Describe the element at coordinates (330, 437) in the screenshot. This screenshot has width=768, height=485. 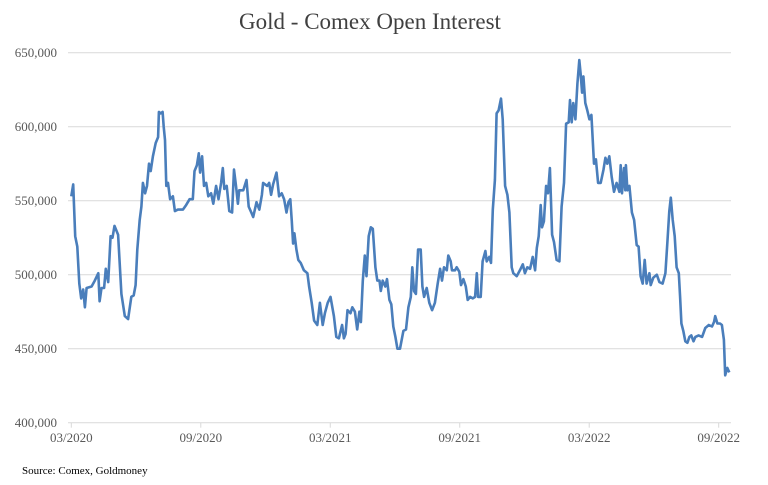
I see `x-tick-label: 03/2021` at that location.